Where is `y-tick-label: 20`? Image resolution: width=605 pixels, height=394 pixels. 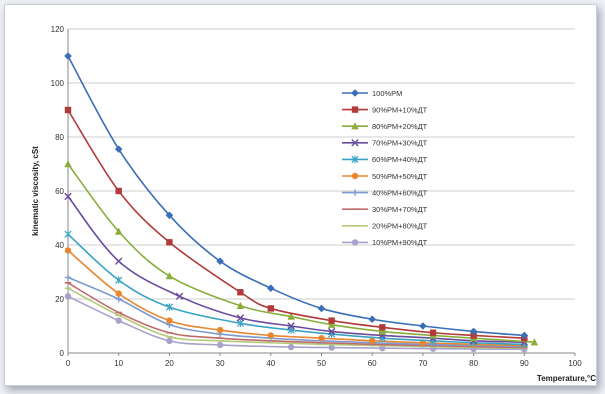
y-tick-label: 20 is located at coordinates (59, 299).